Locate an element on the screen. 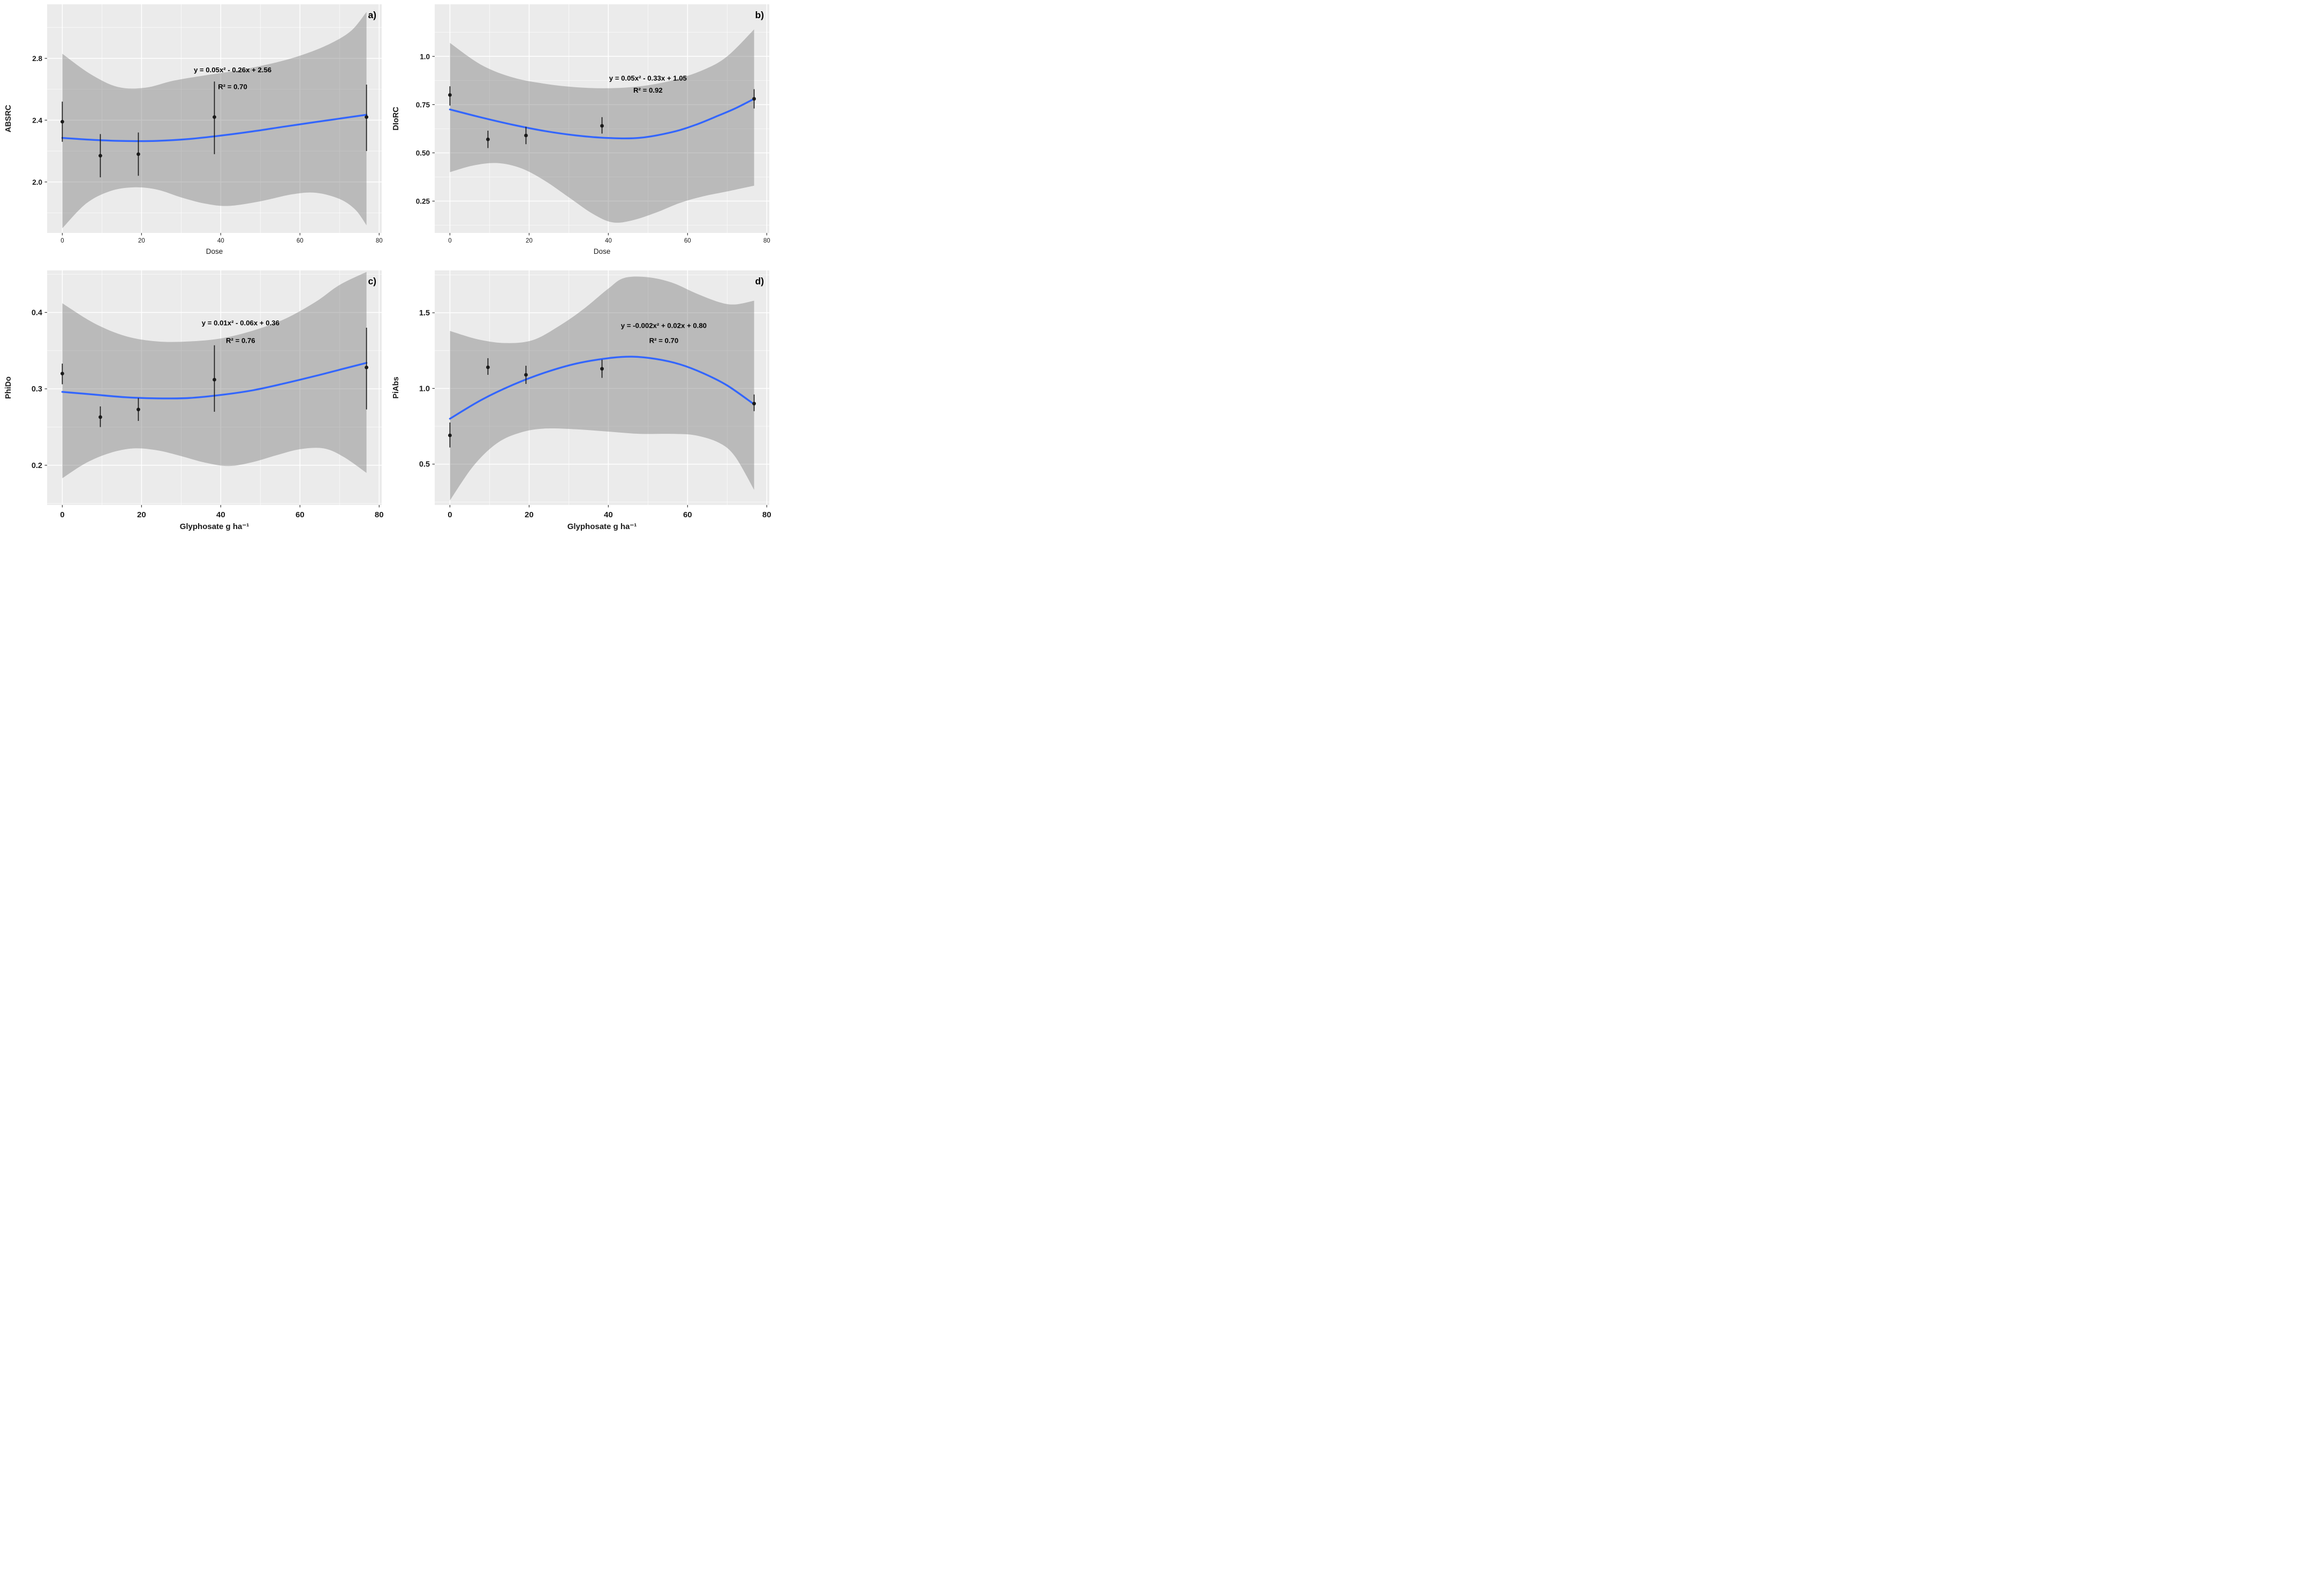 The height and width of the screenshot is (1592, 2324). equation-label: y = 0.05x² - 0.26x + 2.56 is located at coordinates (232, 70).